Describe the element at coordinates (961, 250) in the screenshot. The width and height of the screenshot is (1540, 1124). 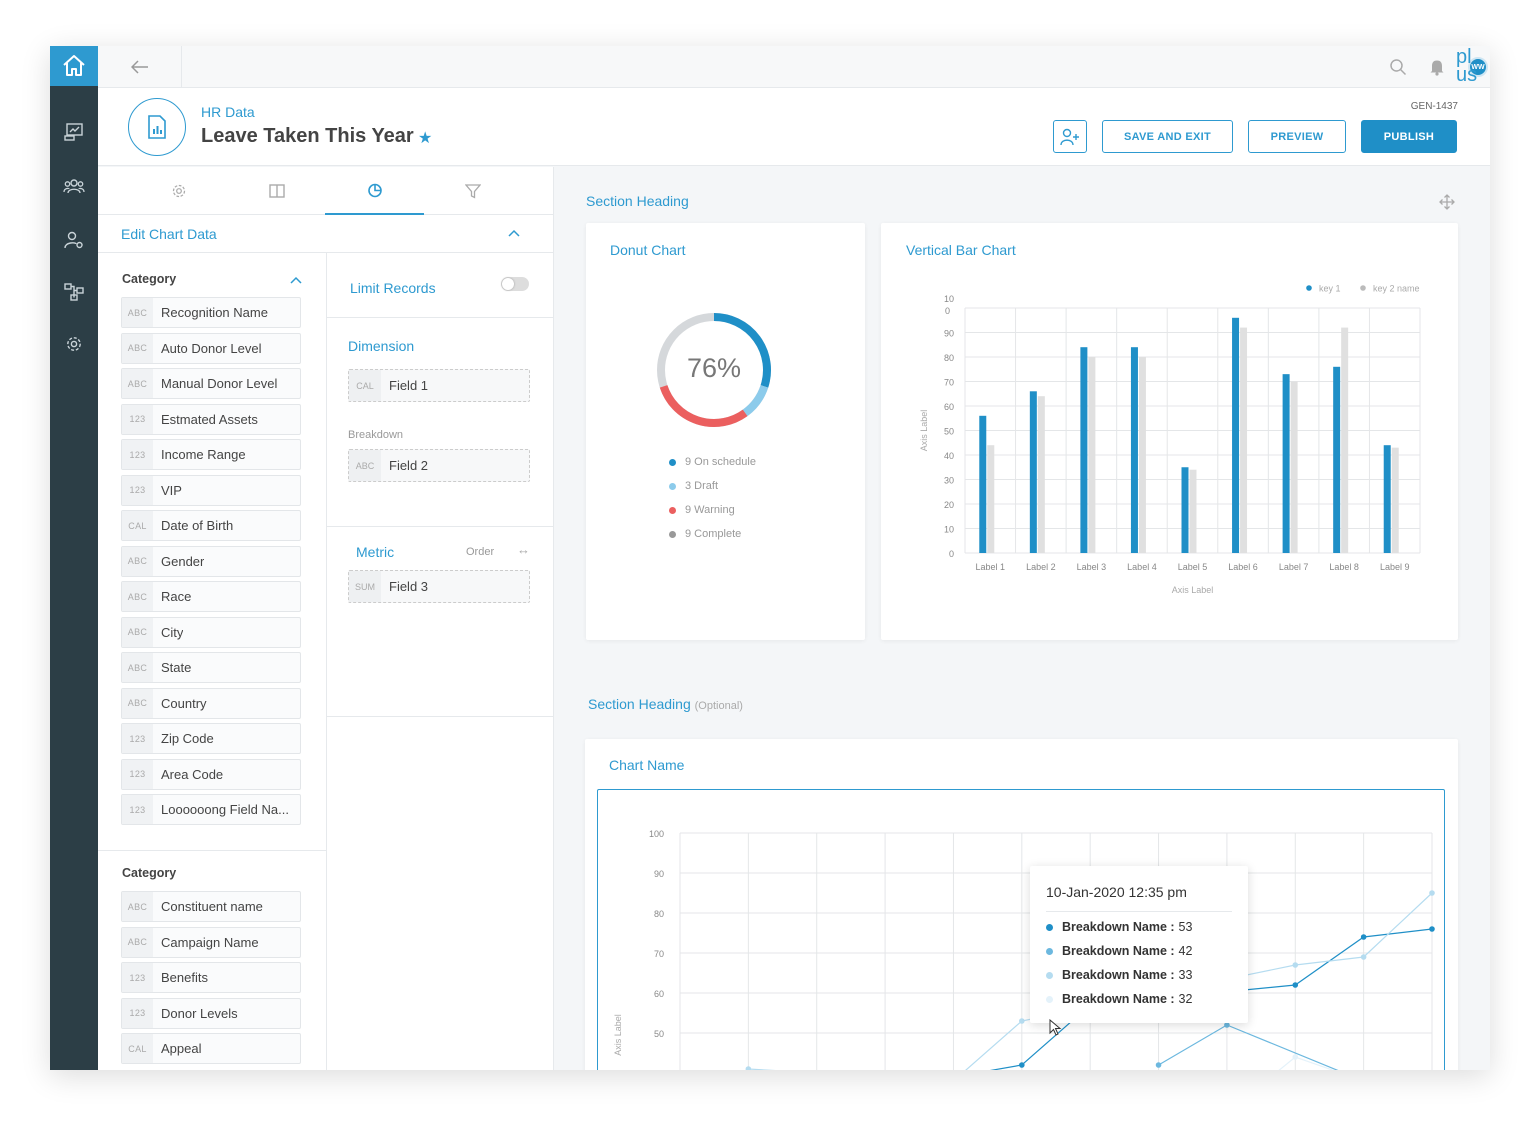
I see `chart-title: Vertical Bar Chart` at that location.